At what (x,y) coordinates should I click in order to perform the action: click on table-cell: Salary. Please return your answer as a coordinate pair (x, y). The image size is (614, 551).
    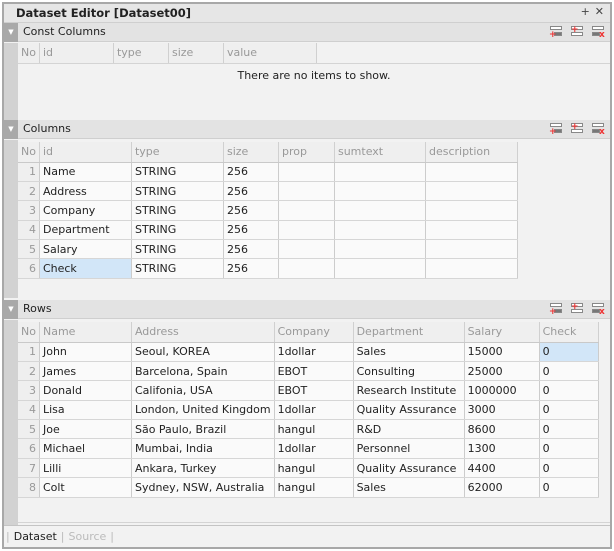
    Looking at the image, I should click on (85, 249).